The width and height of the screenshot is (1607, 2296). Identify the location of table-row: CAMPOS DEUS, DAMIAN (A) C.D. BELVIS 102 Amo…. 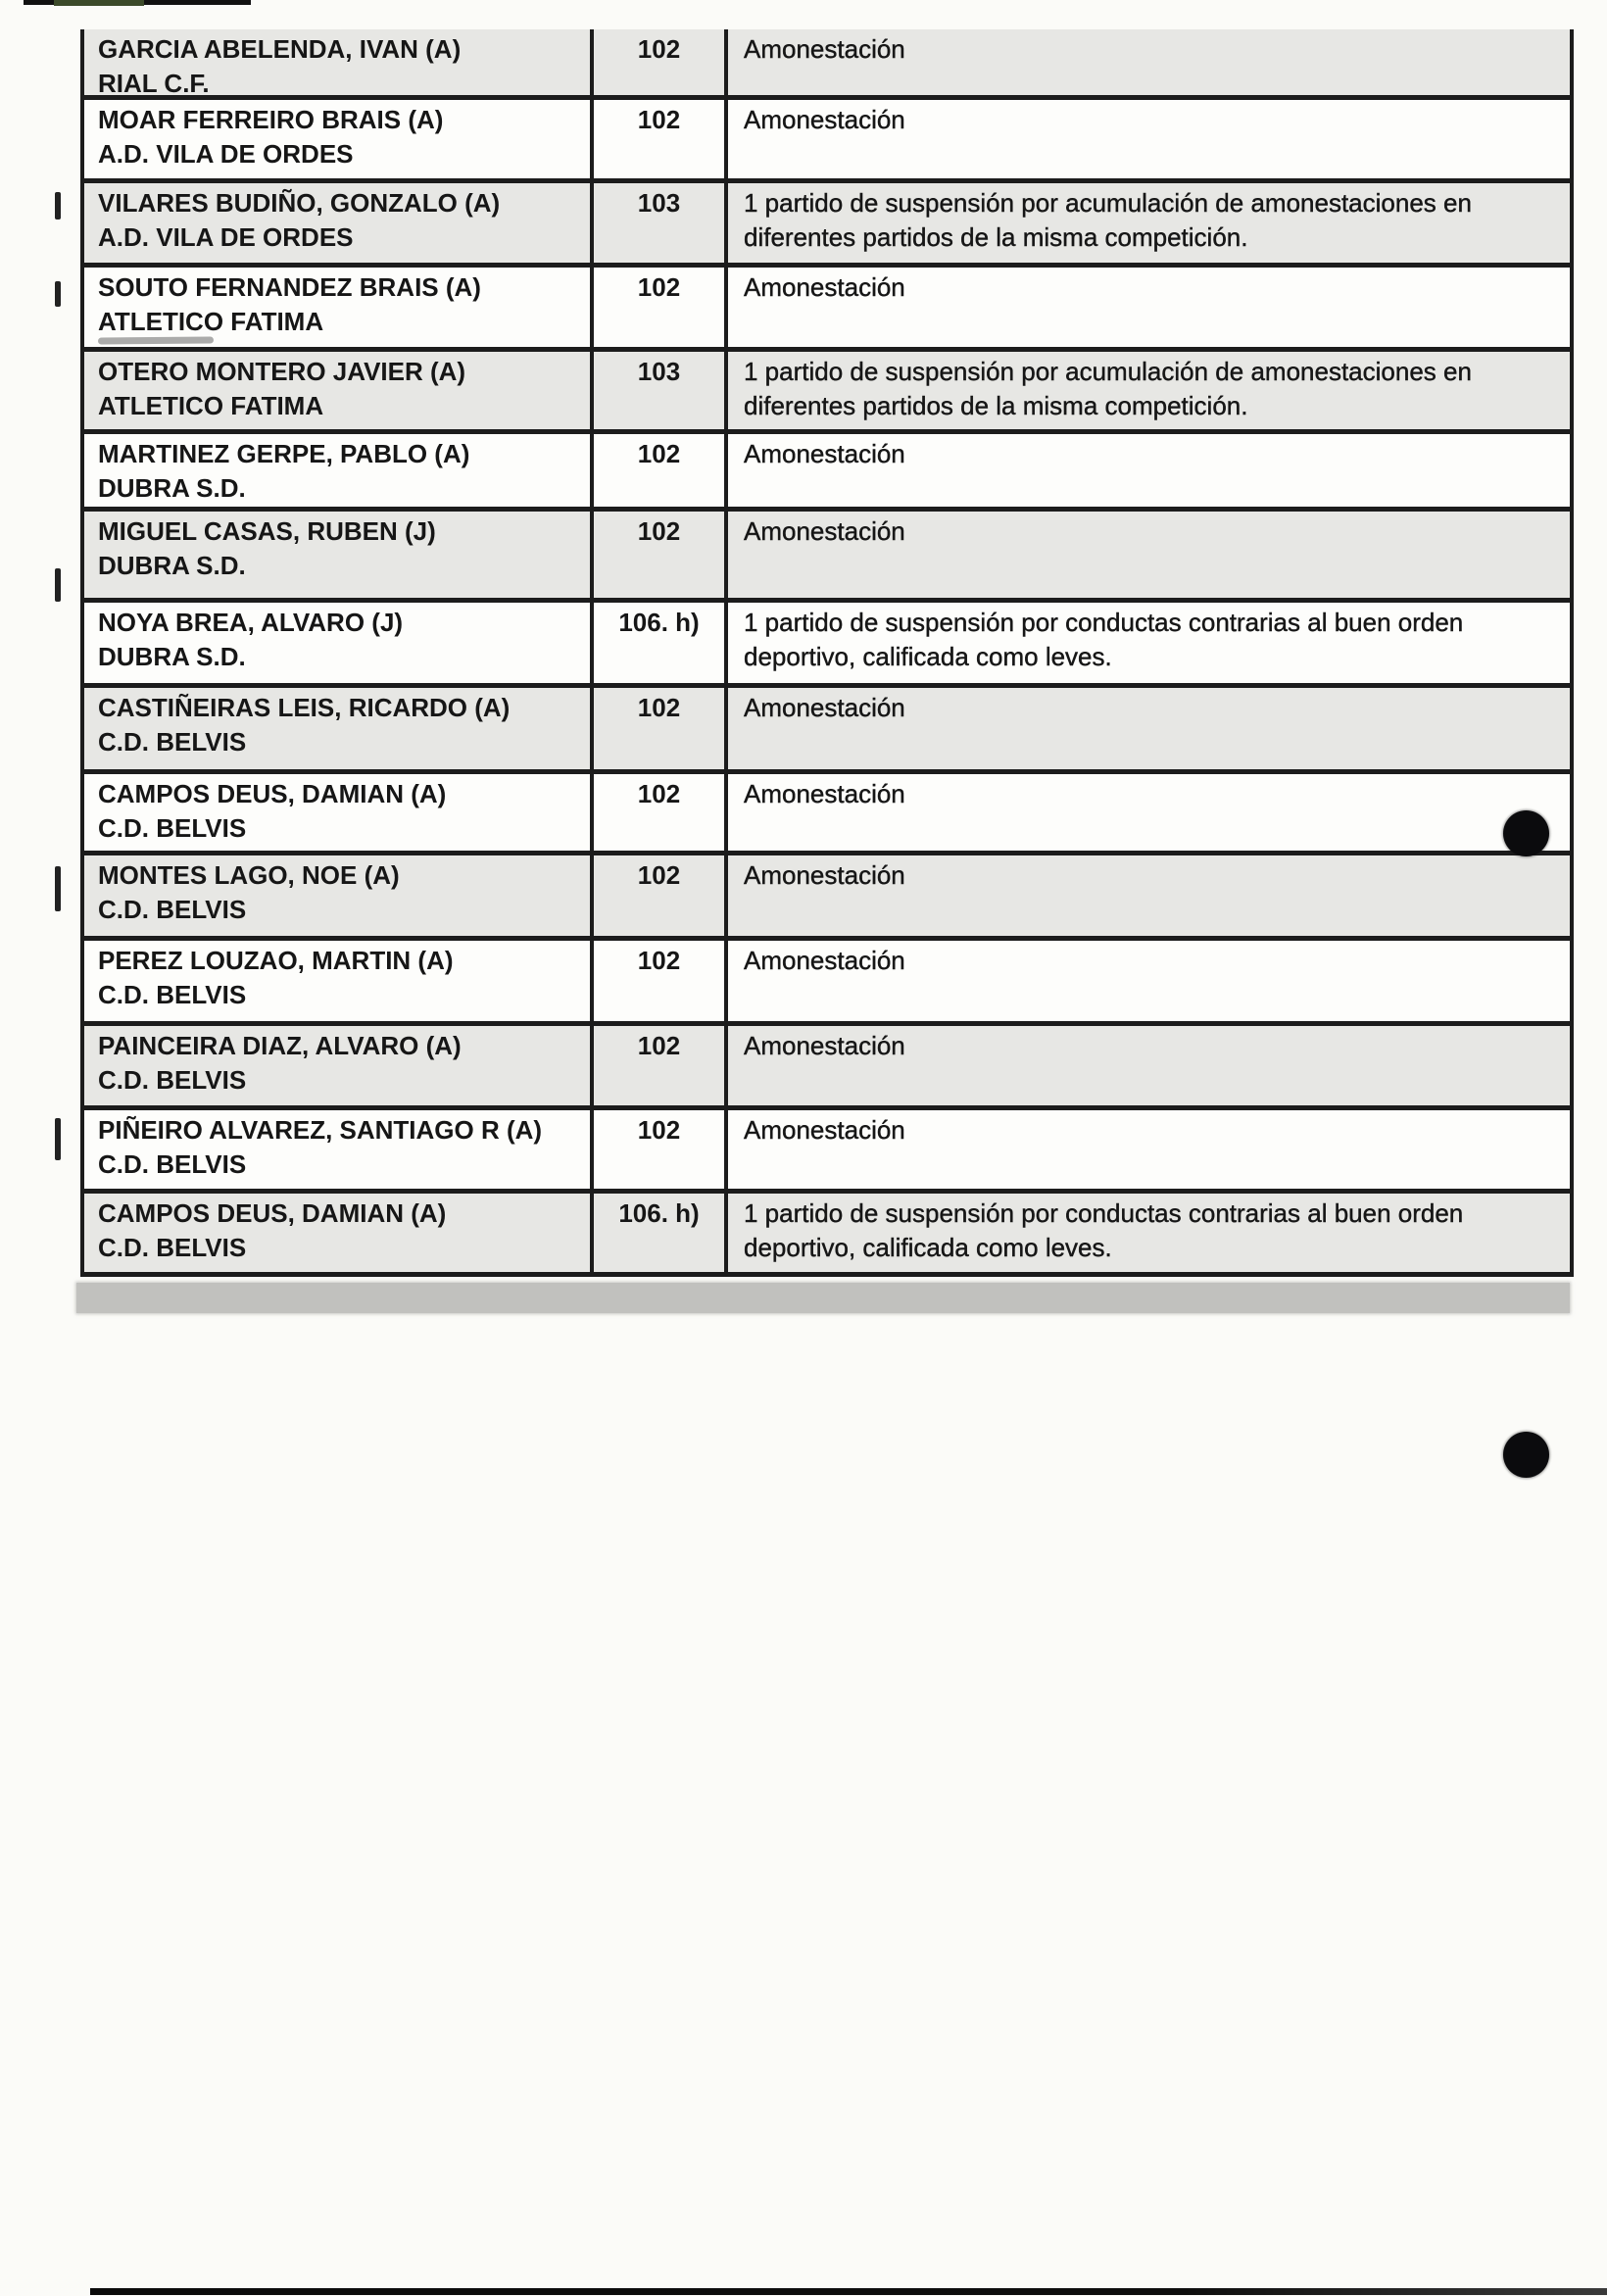
(827, 814).